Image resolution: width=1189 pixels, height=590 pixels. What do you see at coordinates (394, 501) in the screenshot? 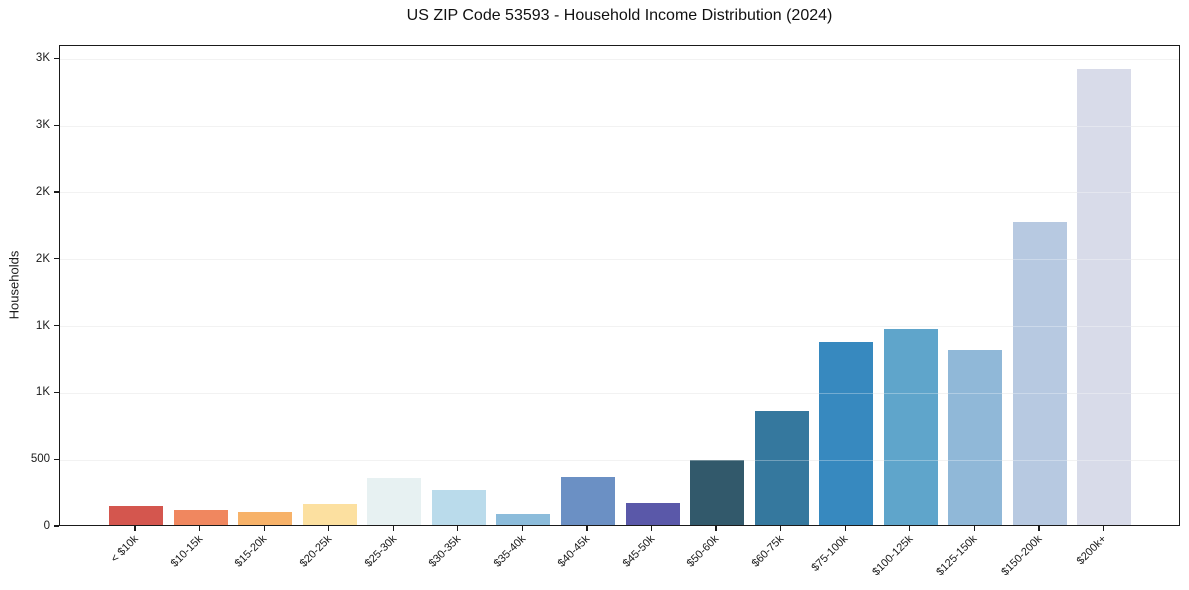
I see `bar-$25-30k` at bounding box center [394, 501].